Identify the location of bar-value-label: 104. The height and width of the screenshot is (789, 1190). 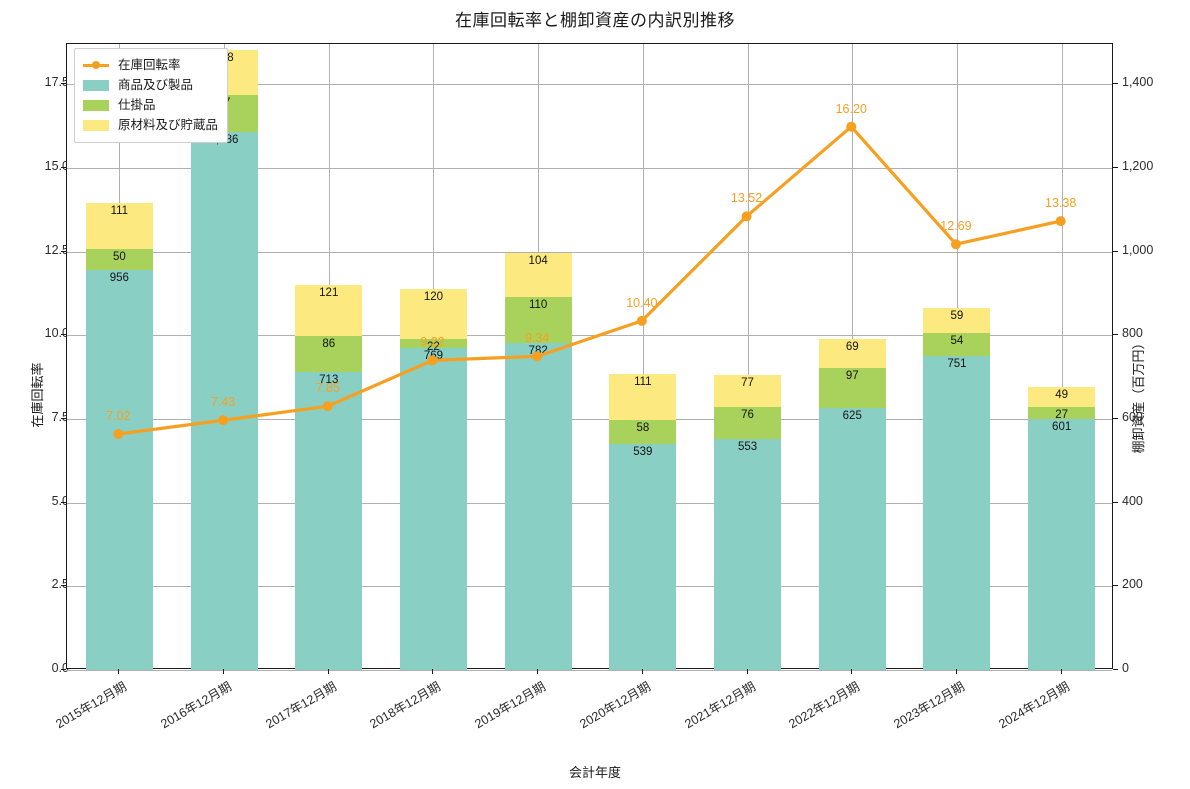
(538, 261).